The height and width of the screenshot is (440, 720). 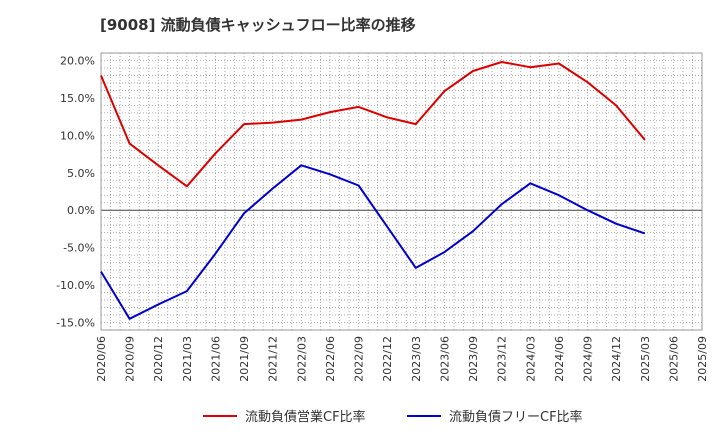 I want to click on y-tick-label: 15.0%, so click(x=77, y=98).